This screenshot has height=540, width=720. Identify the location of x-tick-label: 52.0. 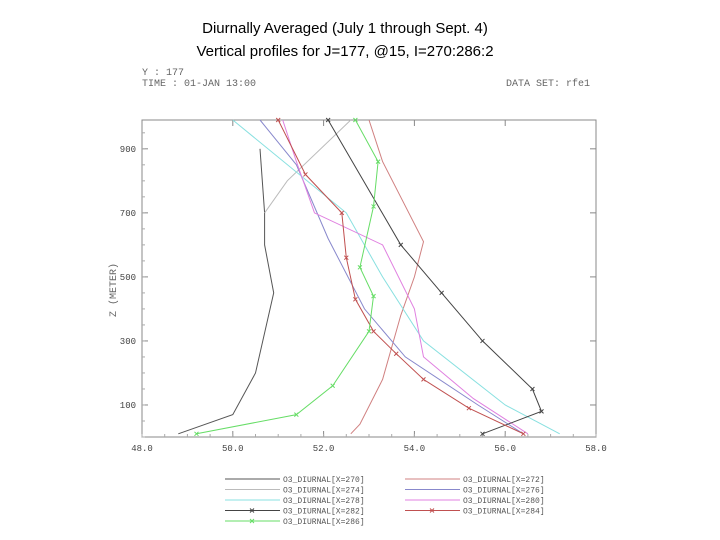
(324, 449).